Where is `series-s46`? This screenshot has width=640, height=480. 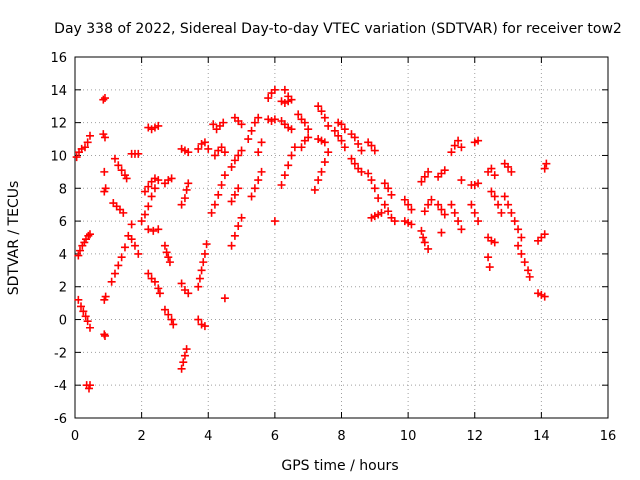 series-s46 is located at coordinates (305, 142).